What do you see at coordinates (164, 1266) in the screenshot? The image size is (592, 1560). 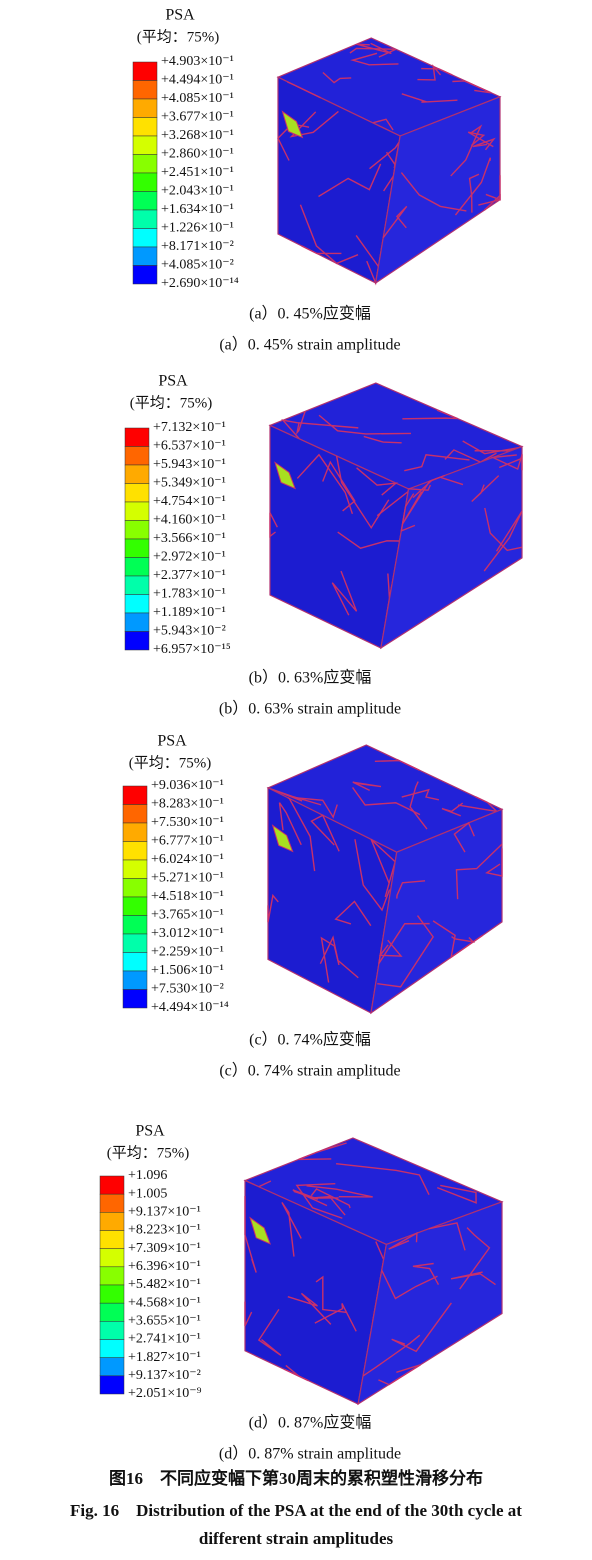 I see `colorbar-label: +6.396×10⁻¹` at bounding box center [164, 1266].